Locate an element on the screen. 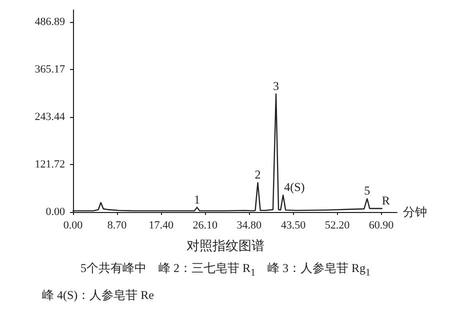 This screenshot has width=451, height=320. x-tick-label: 60.90 is located at coordinates (381, 226).